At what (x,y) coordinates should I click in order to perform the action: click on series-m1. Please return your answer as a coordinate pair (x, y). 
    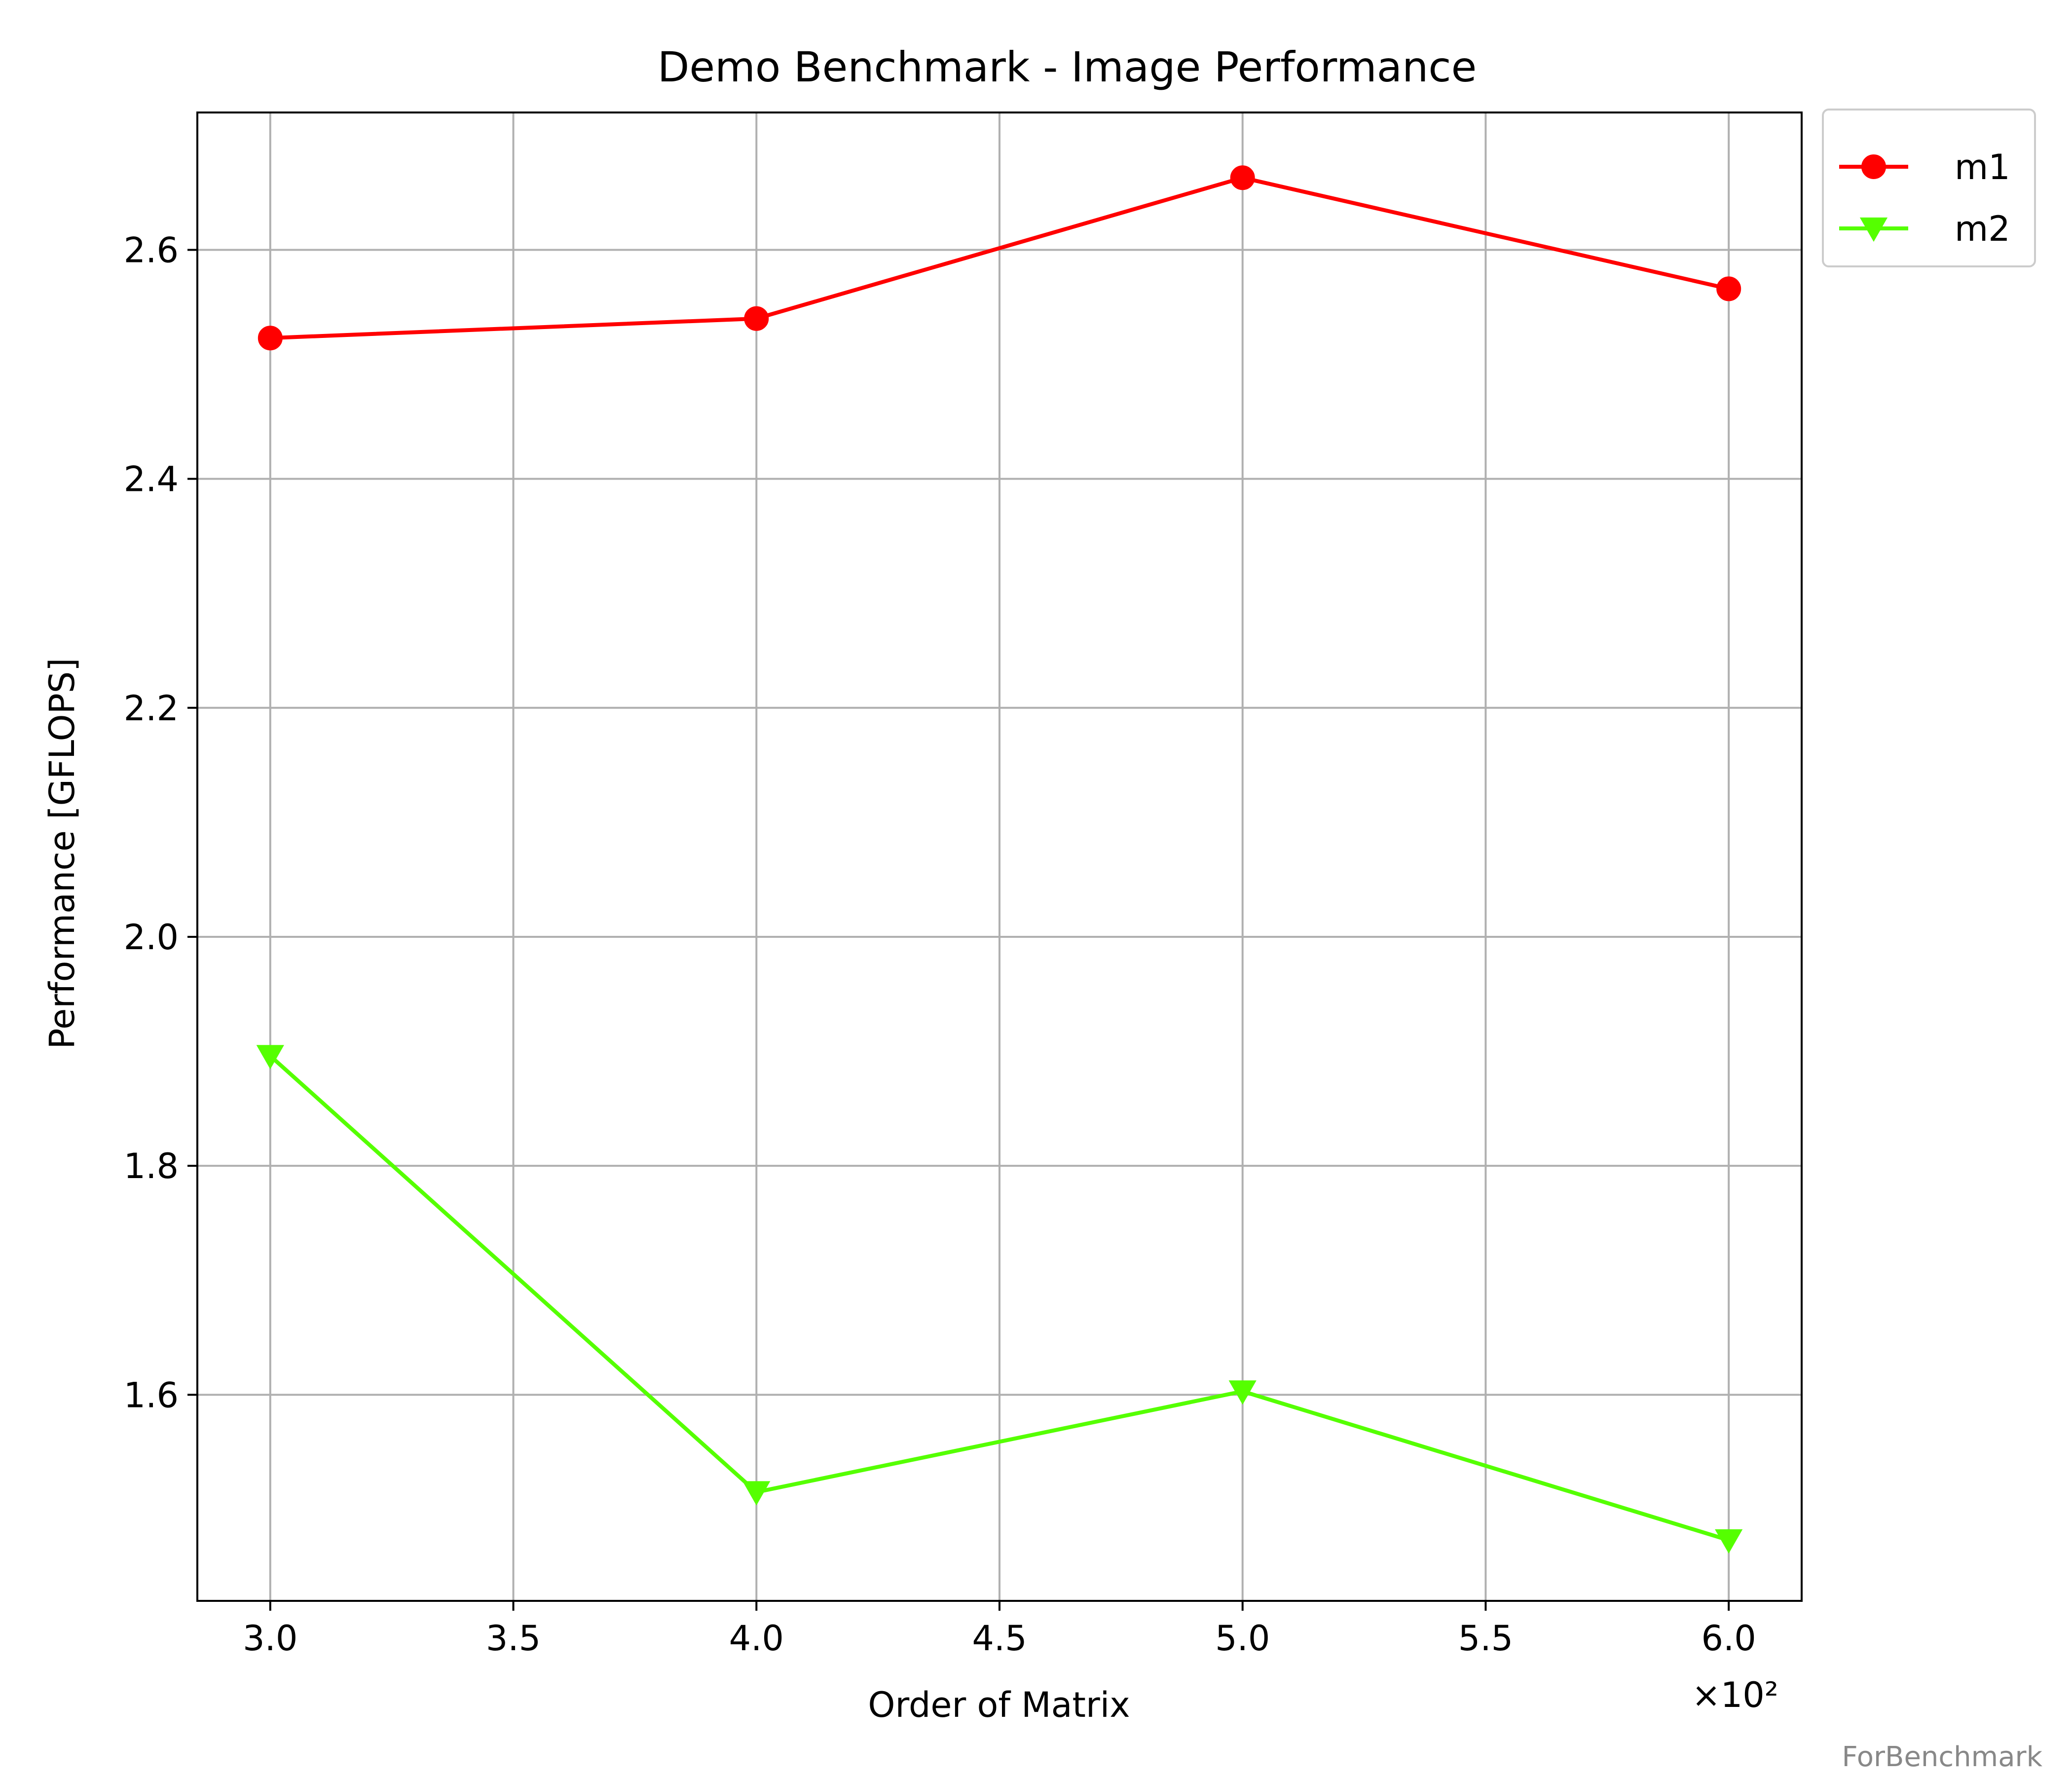
    Looking at the image, I should click on (1000, 258).